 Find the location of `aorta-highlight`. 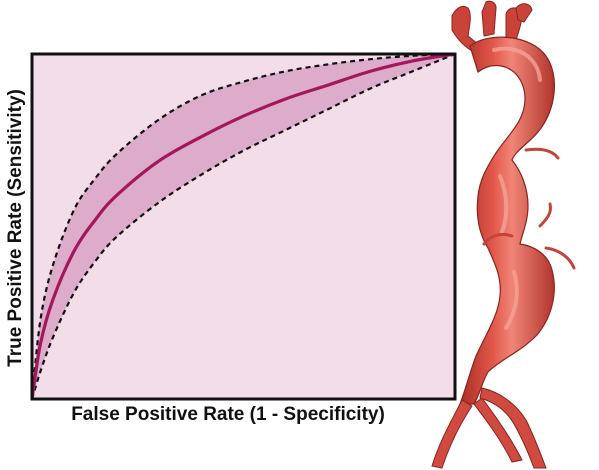

aorta-highlight is located at coordinates (517, 188).